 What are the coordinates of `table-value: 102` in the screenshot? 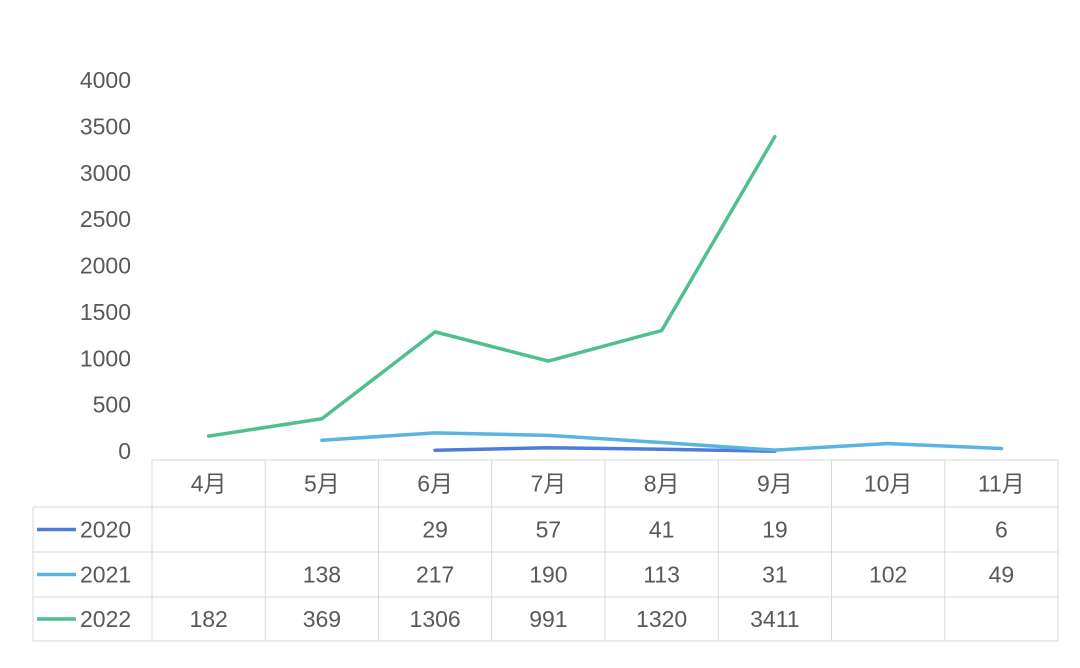 It's located at (888, 575).